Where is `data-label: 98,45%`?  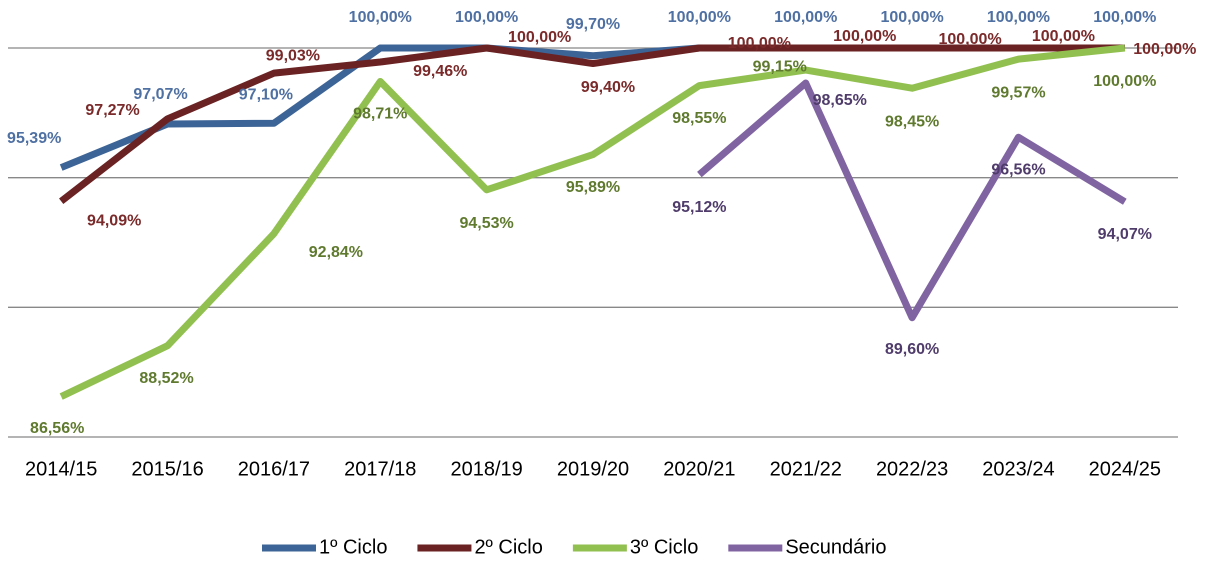 data-label: 98,45% is located at coordinates (912, 121).